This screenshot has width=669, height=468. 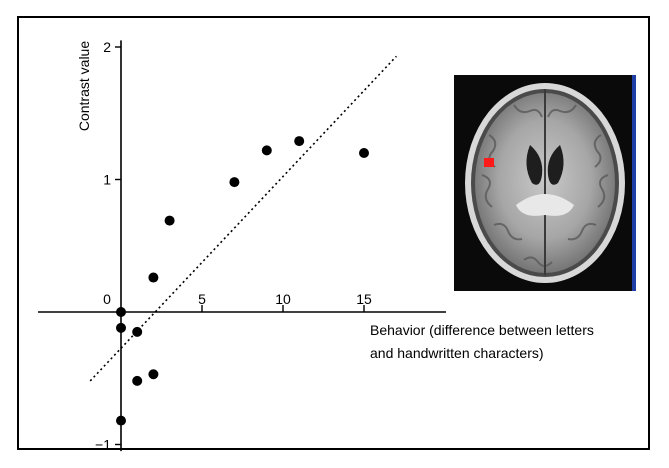 What do you see at coordinates (482, 330) in the screenshot?
I see `x-axis-label-line-1: Behavior (difference between letters` at bounding box center [482, 330].